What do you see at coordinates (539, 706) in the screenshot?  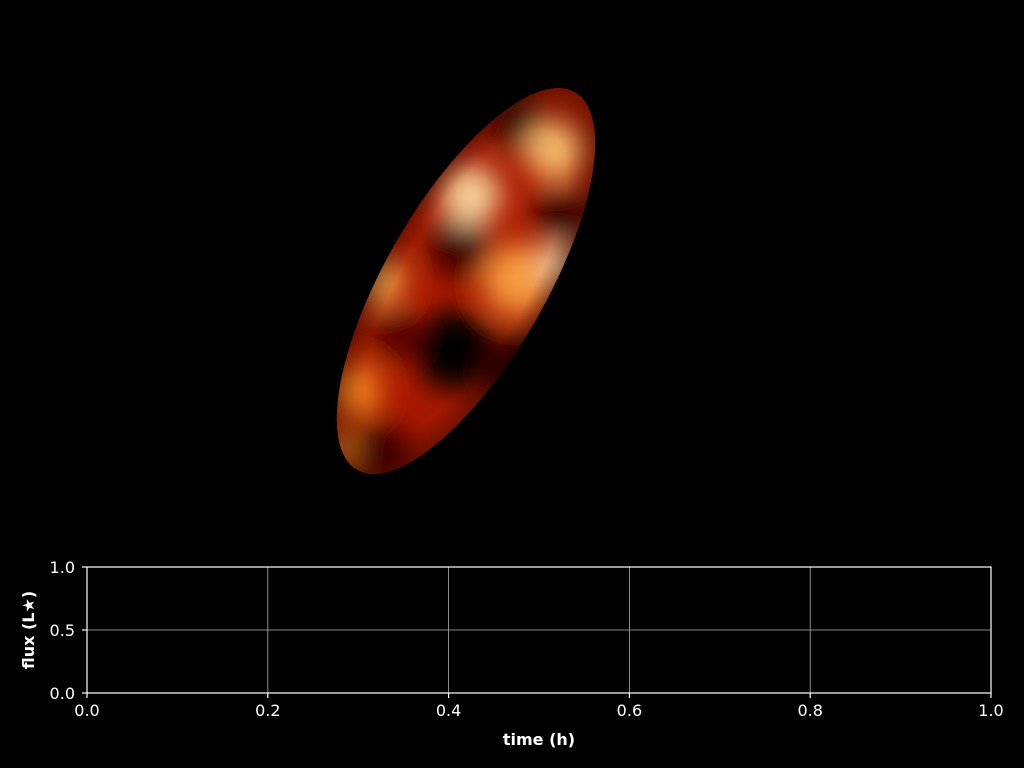 I see `x-axis-ticks: 0.0 0.2 0.4 0.6 0.8 1.0` at bounding box center [539, 706].